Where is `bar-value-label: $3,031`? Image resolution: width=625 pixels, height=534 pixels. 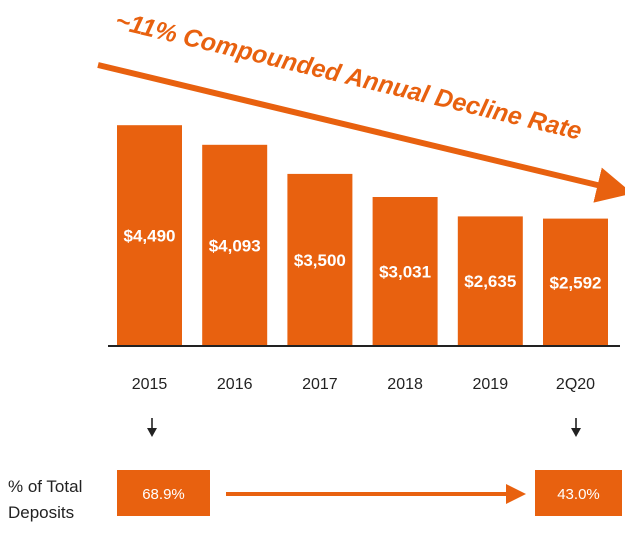
bar-value-label: $3,031 is located at coordinates (405, 272).